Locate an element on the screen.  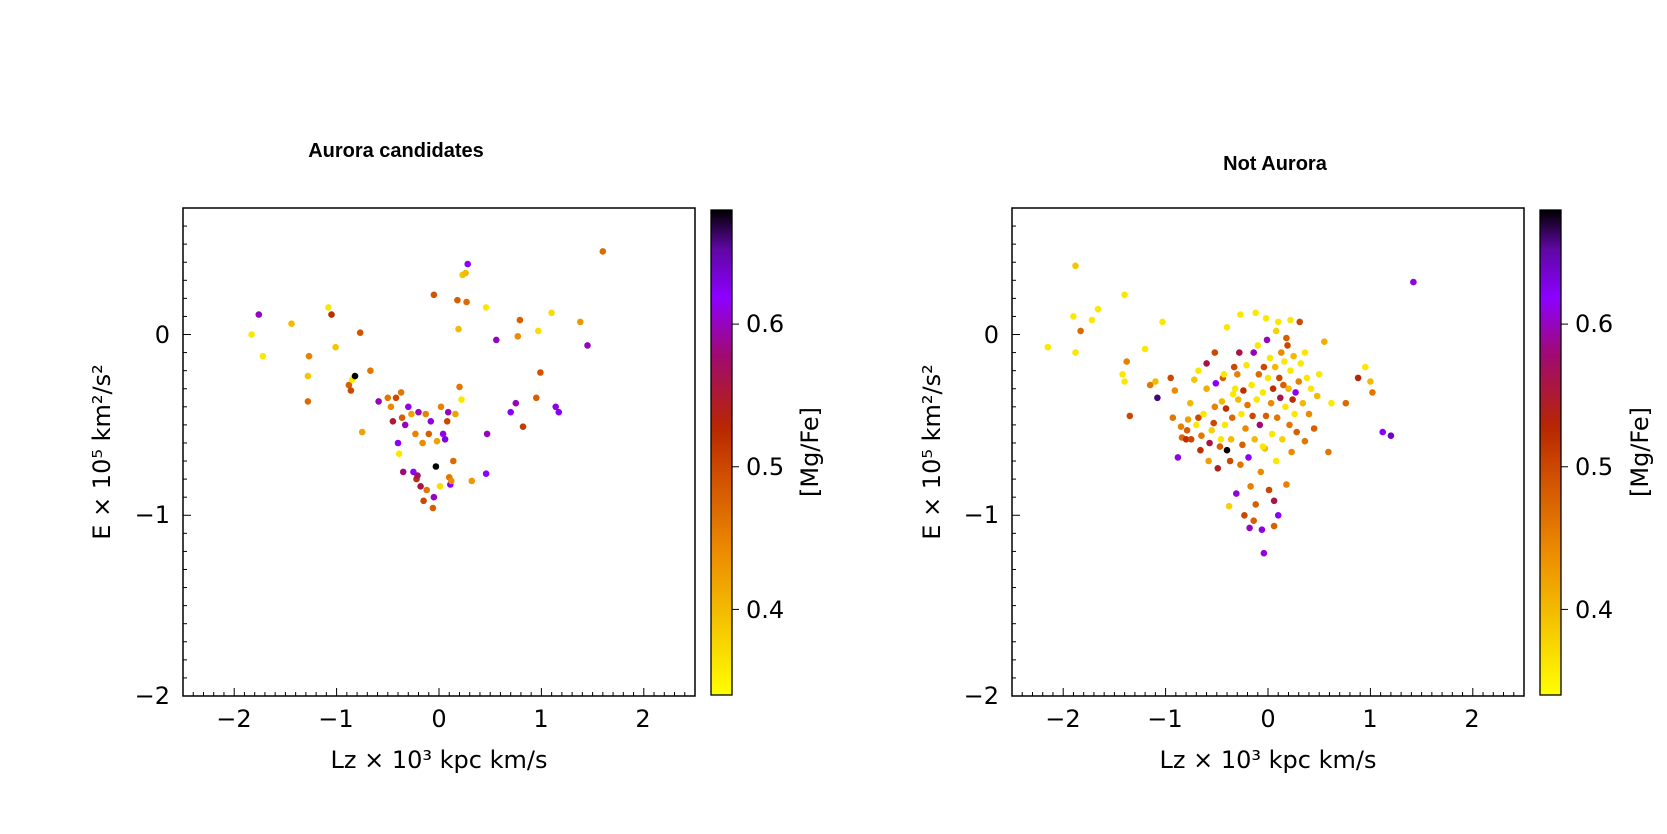
colorbar-gradient is located at coordinates (721, 452).